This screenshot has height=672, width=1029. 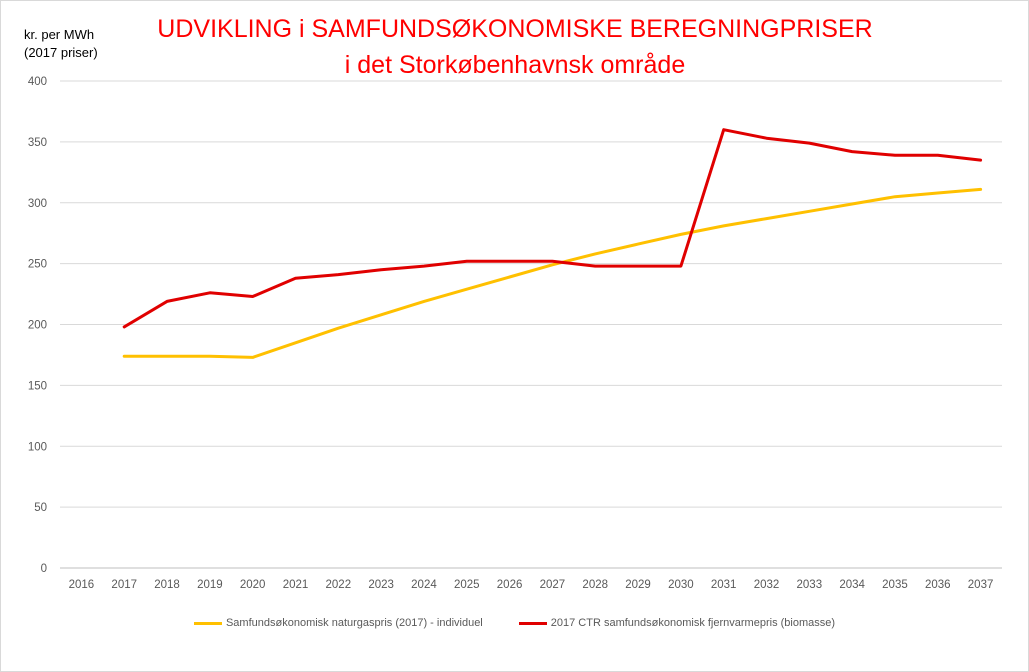 What do you see at coordinates (381, 585) in the screenshot?
I see `x-tick-label: 2023` at bounding box center [381, 585].